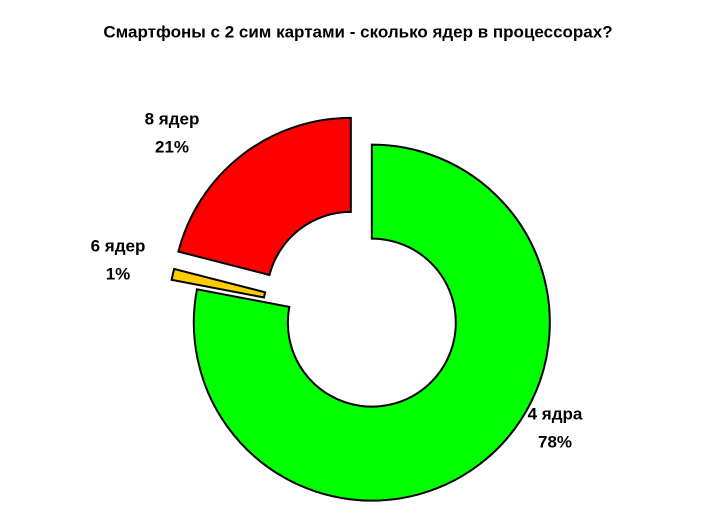 Image resolution: width=716 pixels, height=525 pixels. Describe the element at coordinates (118, 273) in the screenshot. I see `slice-value-label: 1%` at that location.